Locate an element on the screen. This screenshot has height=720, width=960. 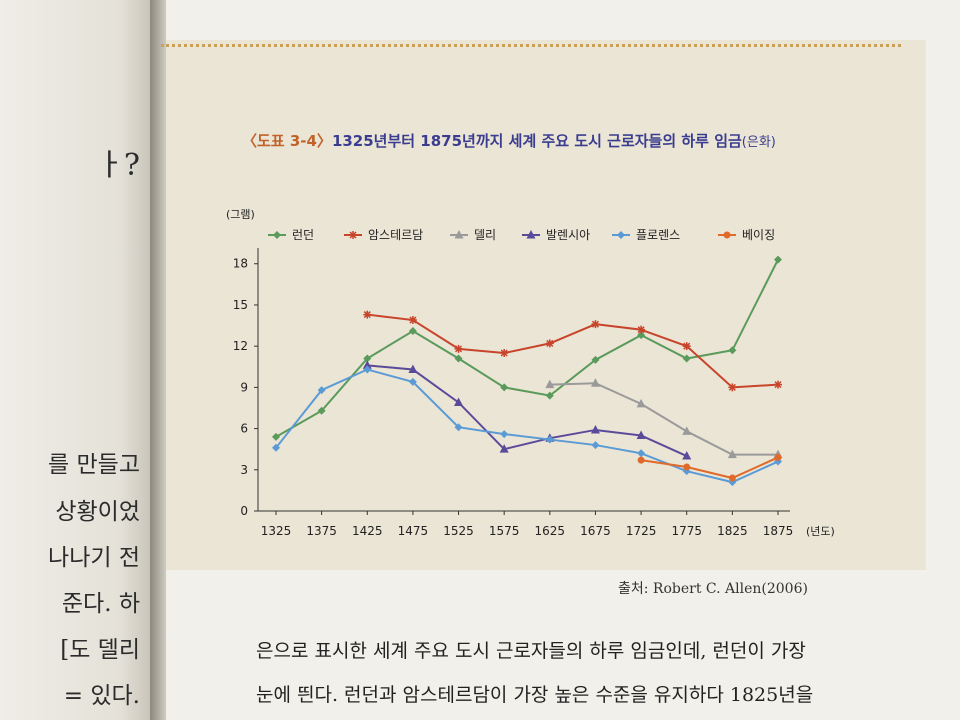
x-tick-label: 1775 is located at coordinates (686, 531).